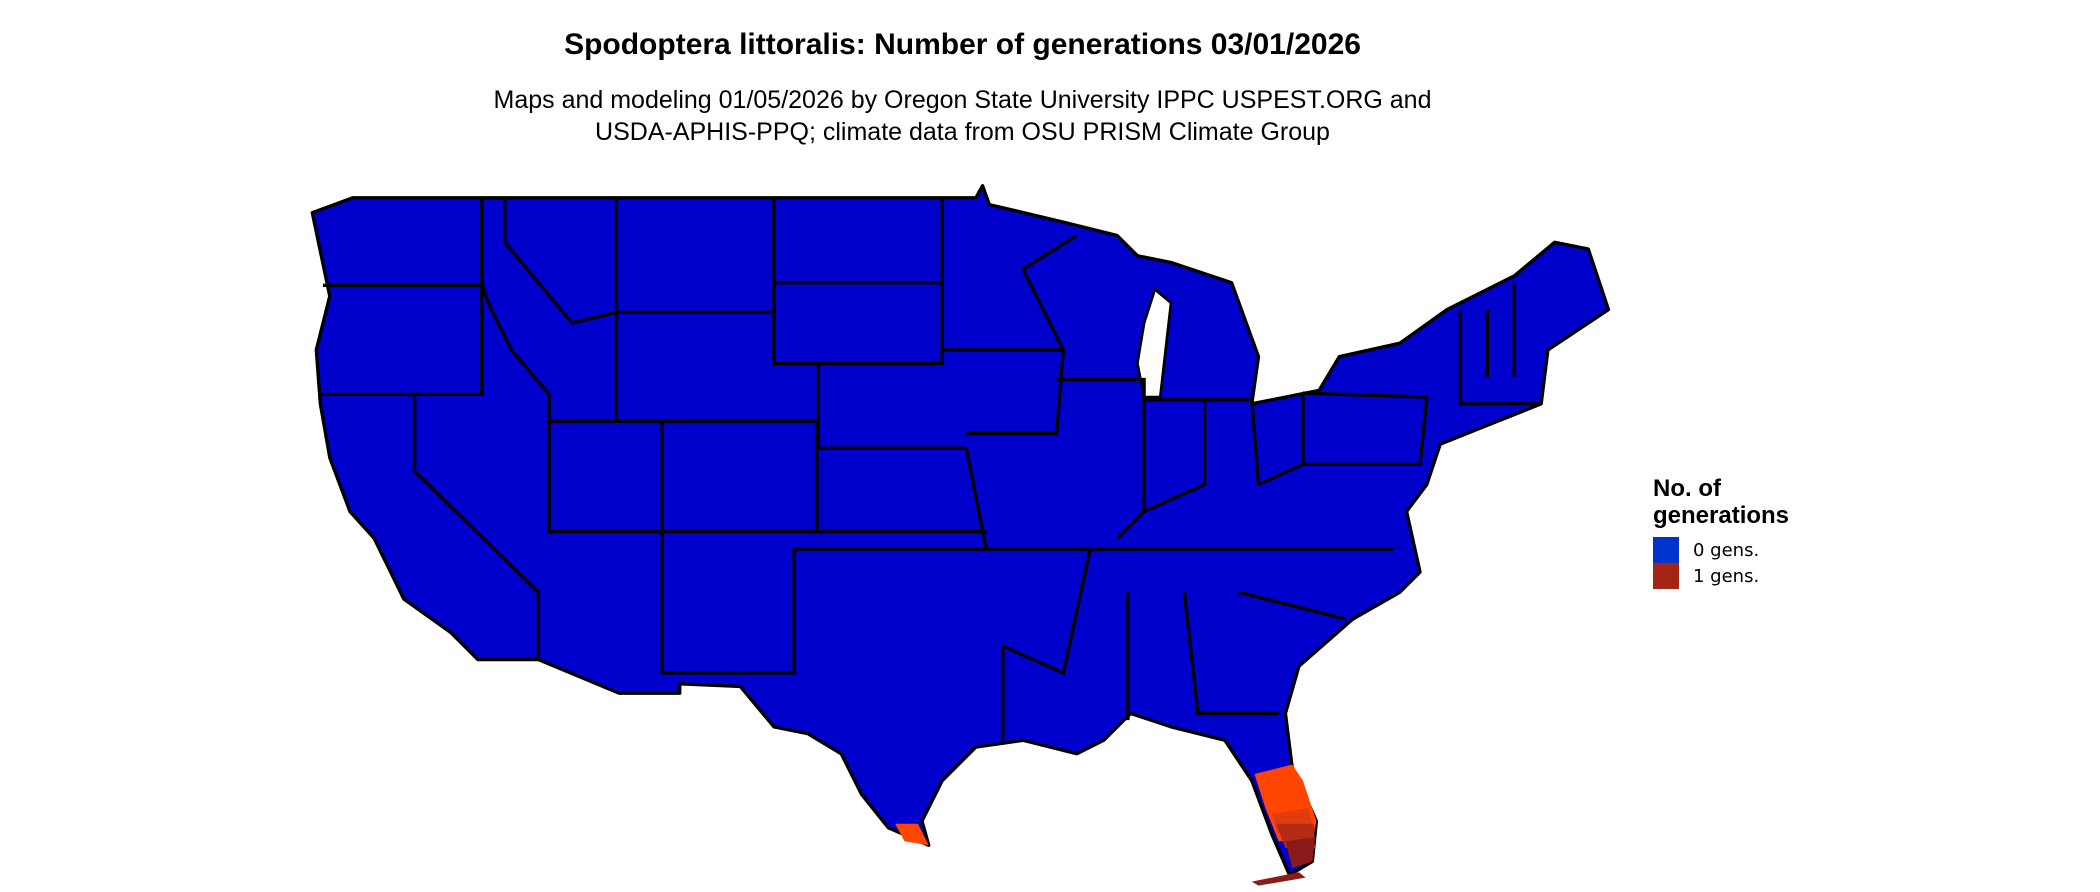  I want to click on texas-tip-orange-area, so click(912, 834).